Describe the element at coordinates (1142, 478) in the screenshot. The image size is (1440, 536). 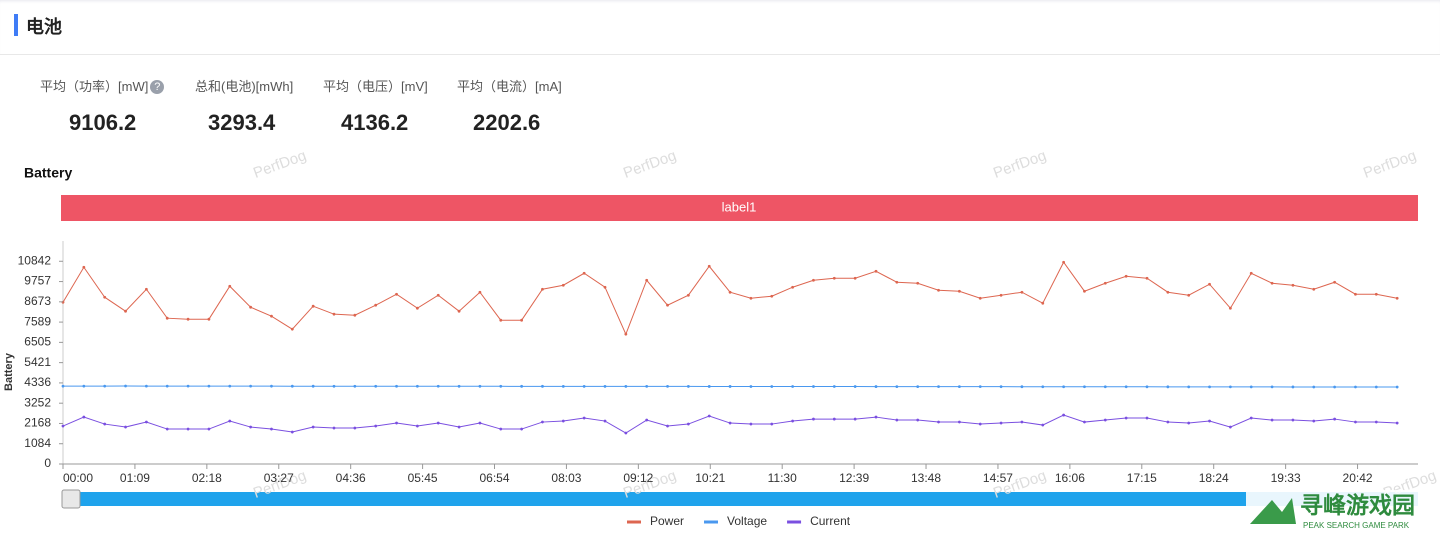
I see `x-tick-label: 17:15` at that location.